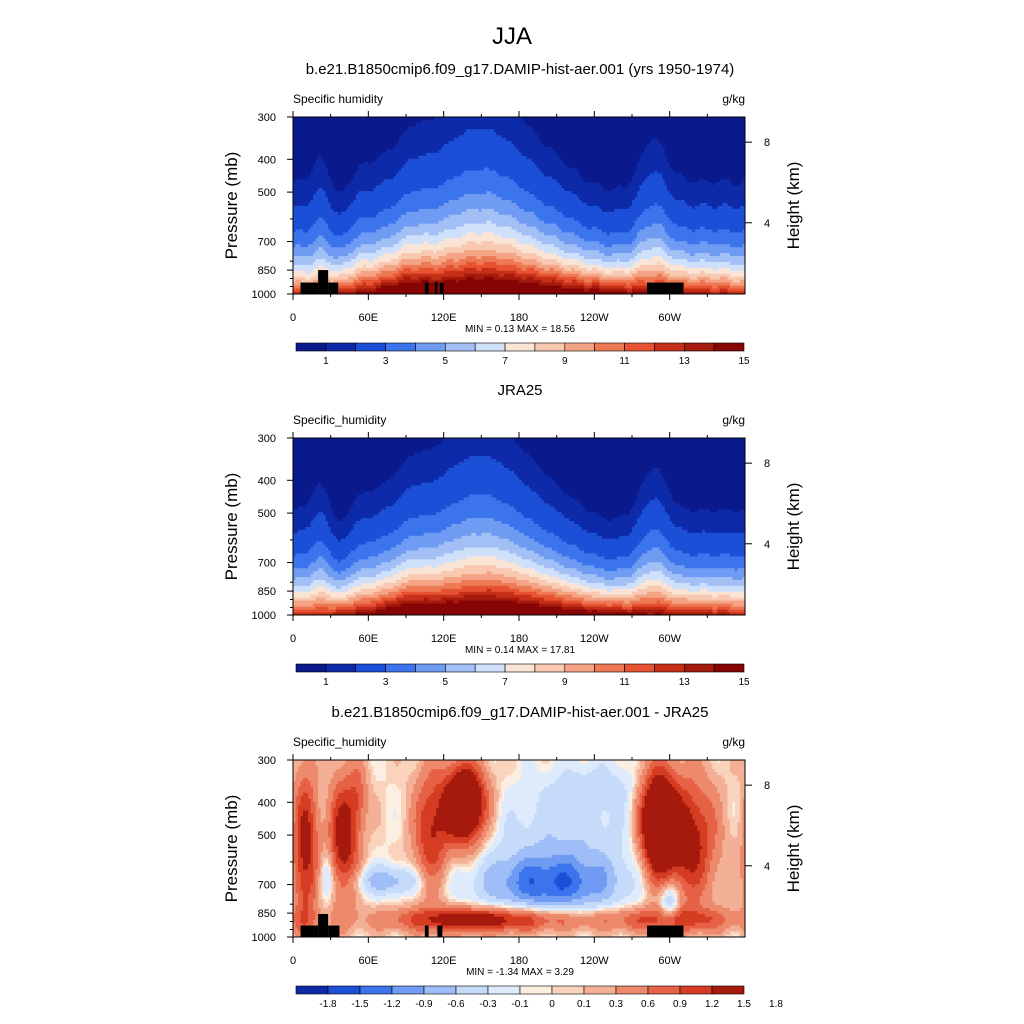 The image size is (1024, 1024). What do you see at coordinates (680, 1004) in the screenshot?
I see `colorbar-label: 0.9` at bounding box center [680, 1004].